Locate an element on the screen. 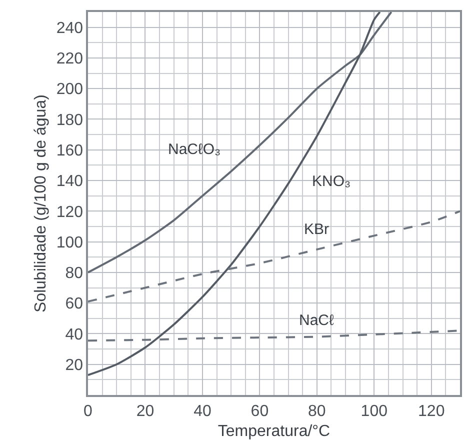 The image size is (468, 445). series-label: KNO₃ is located at coordinates (331, 181).